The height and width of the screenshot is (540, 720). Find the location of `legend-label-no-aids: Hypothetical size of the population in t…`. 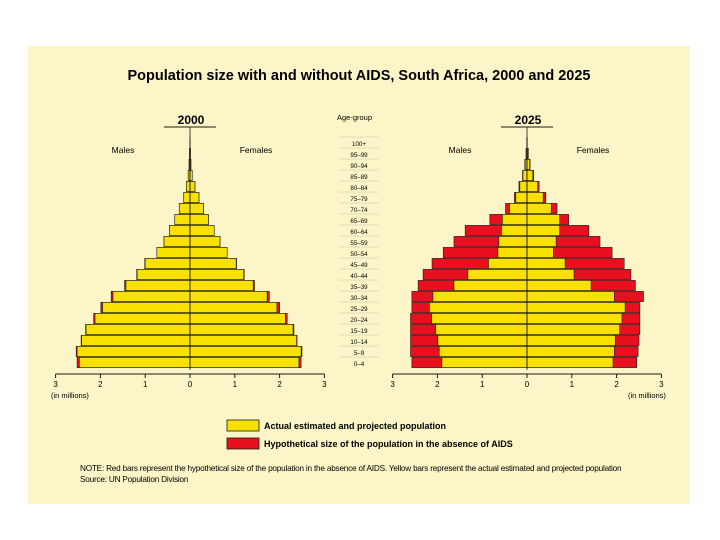

legend-label-no-aids: Hypothetical size of the population in t… is located at coordinates (388, 444).